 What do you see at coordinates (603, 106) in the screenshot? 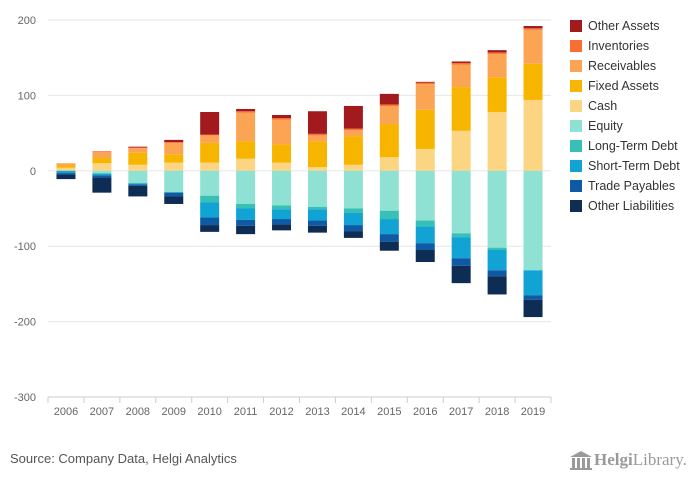
I see `legend-label: Cash` at bounding box center [603, 106].